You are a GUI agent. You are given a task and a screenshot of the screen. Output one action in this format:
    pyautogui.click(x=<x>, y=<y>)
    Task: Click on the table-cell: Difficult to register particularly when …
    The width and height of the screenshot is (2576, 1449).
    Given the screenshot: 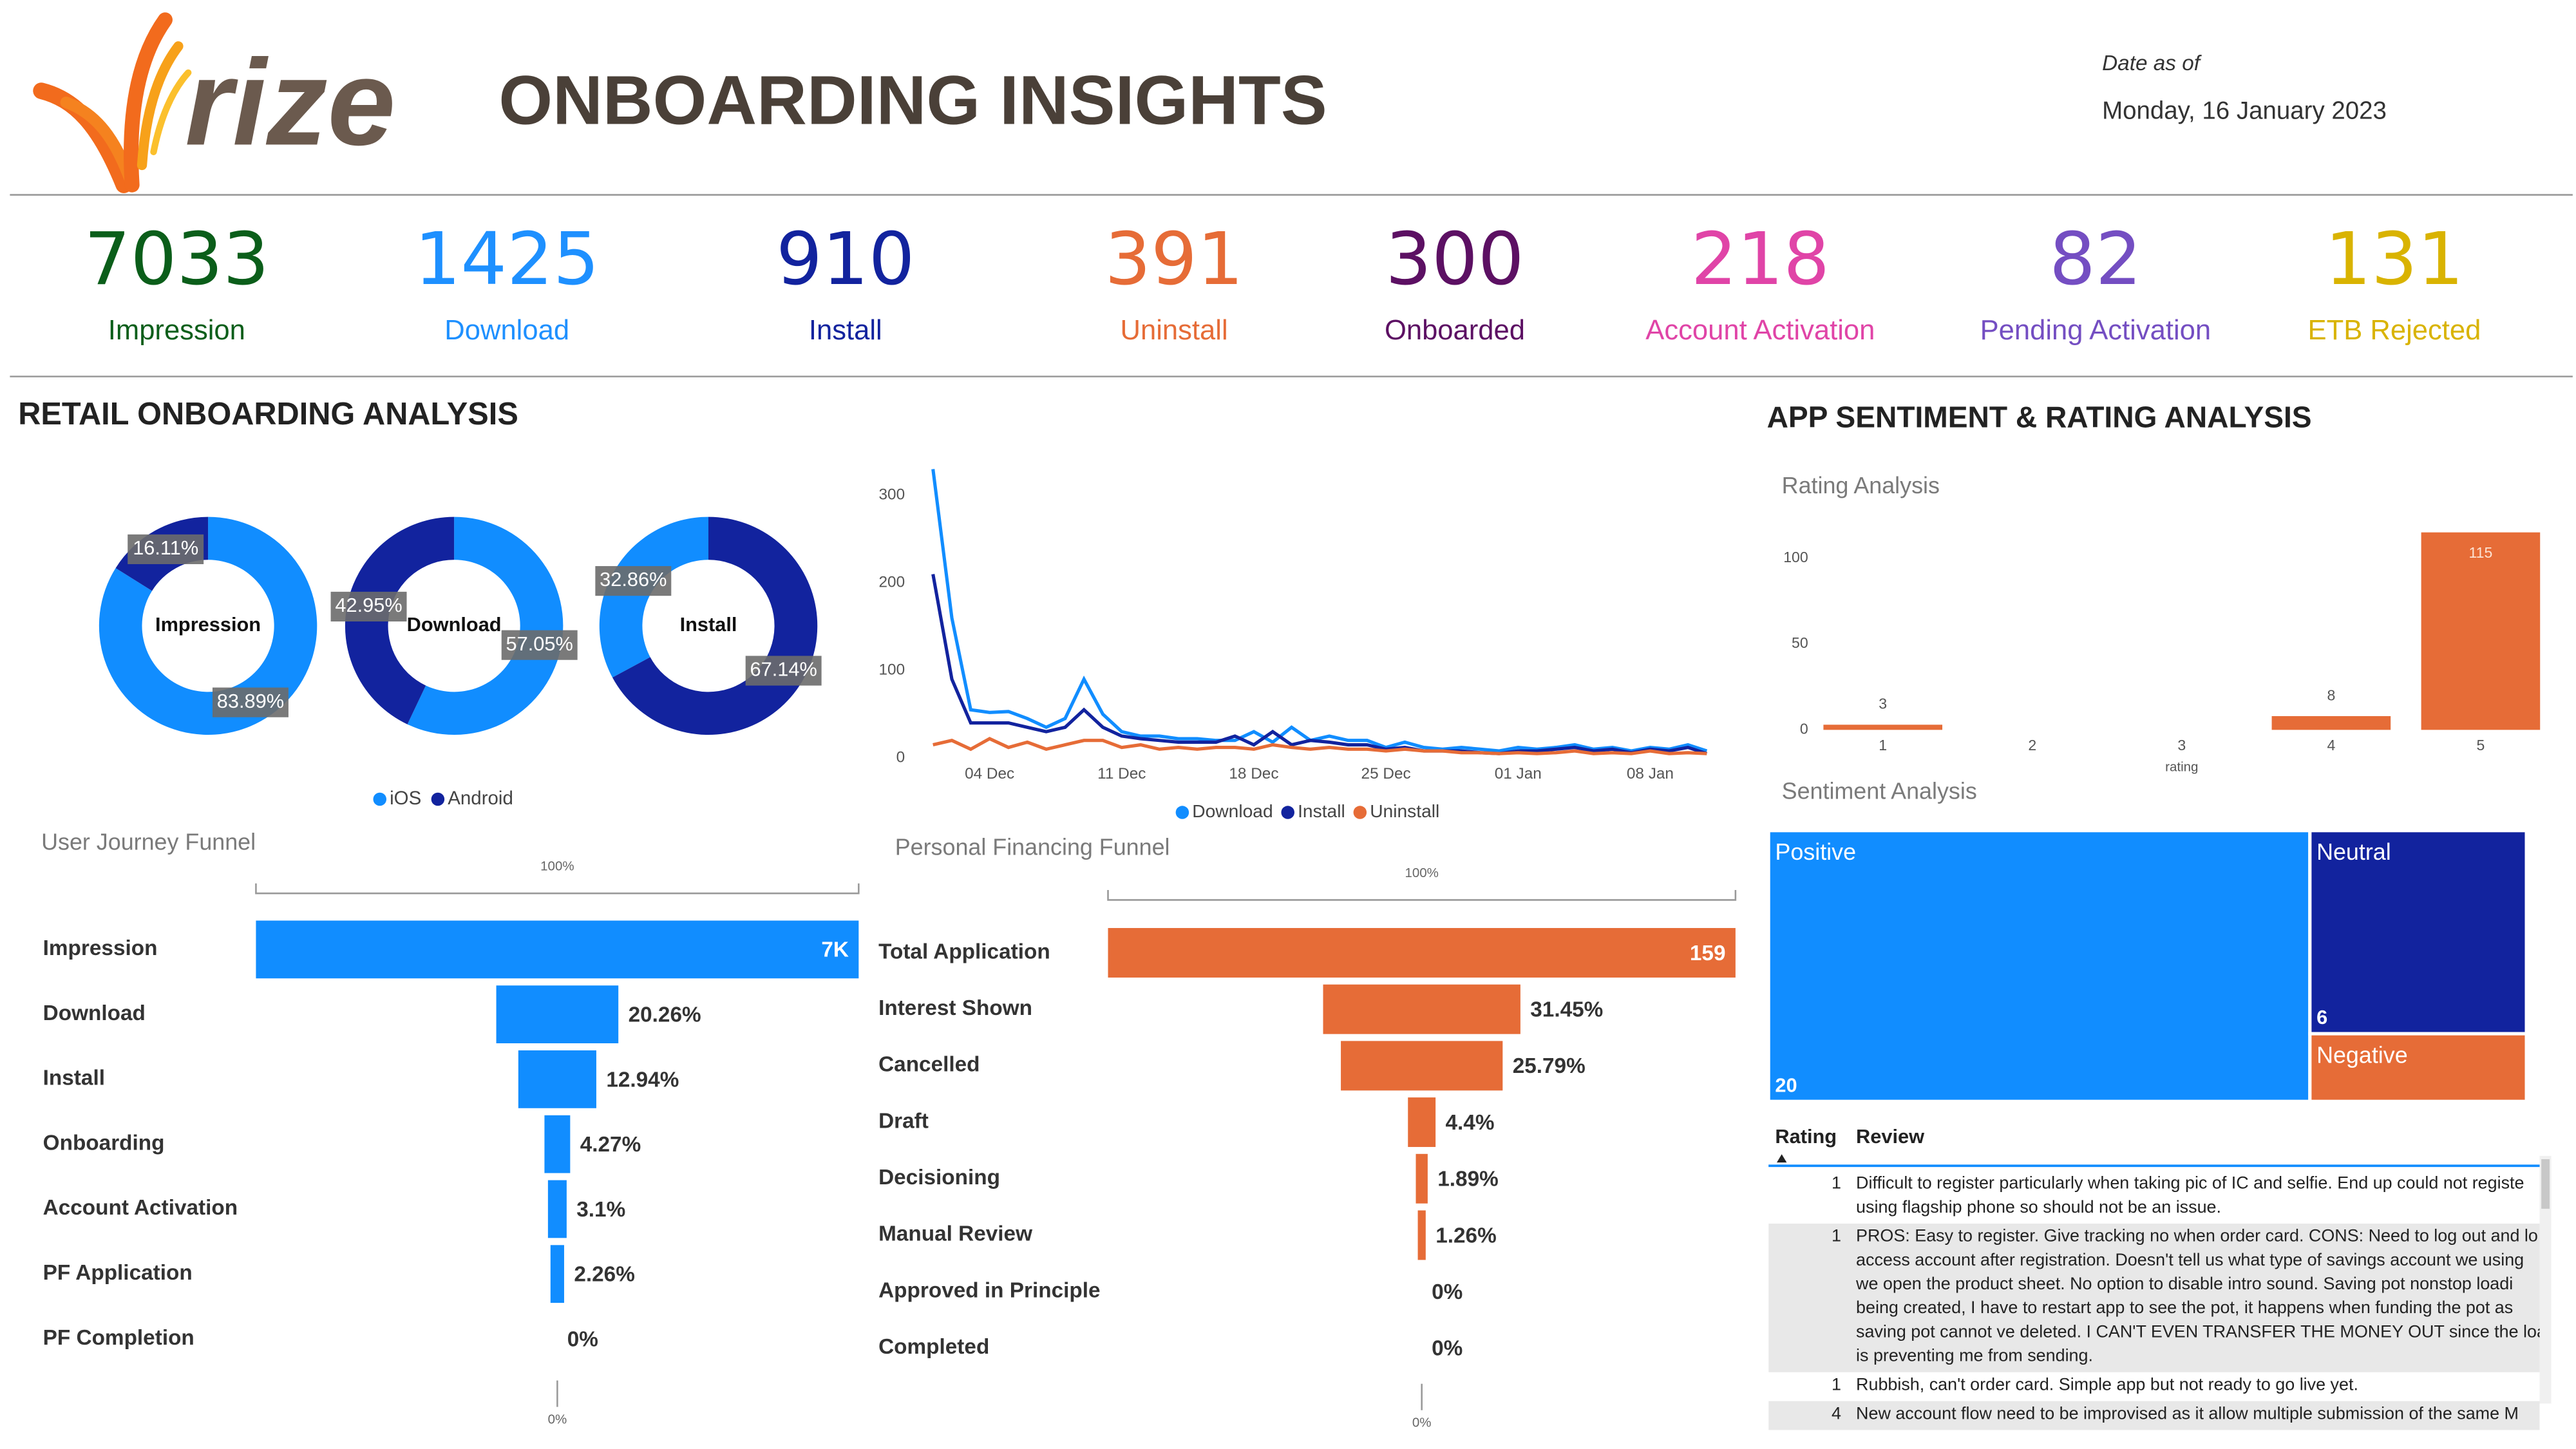 What is the action you would take?
    pyautogui.click(x=2190, y=1183)
    